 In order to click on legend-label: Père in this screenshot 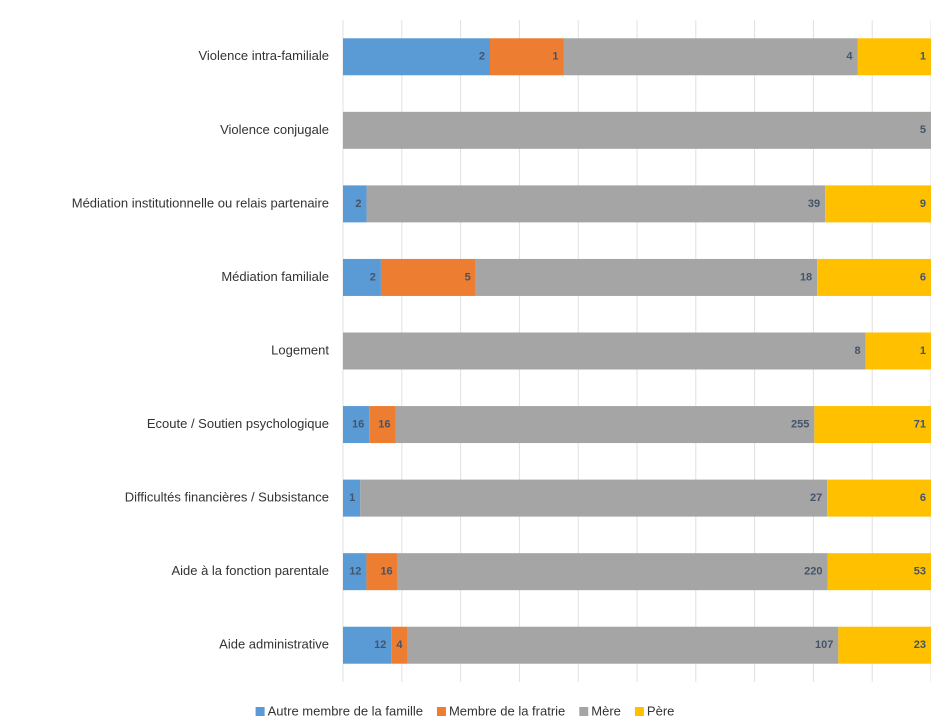, I will do `click(660, 710)`.